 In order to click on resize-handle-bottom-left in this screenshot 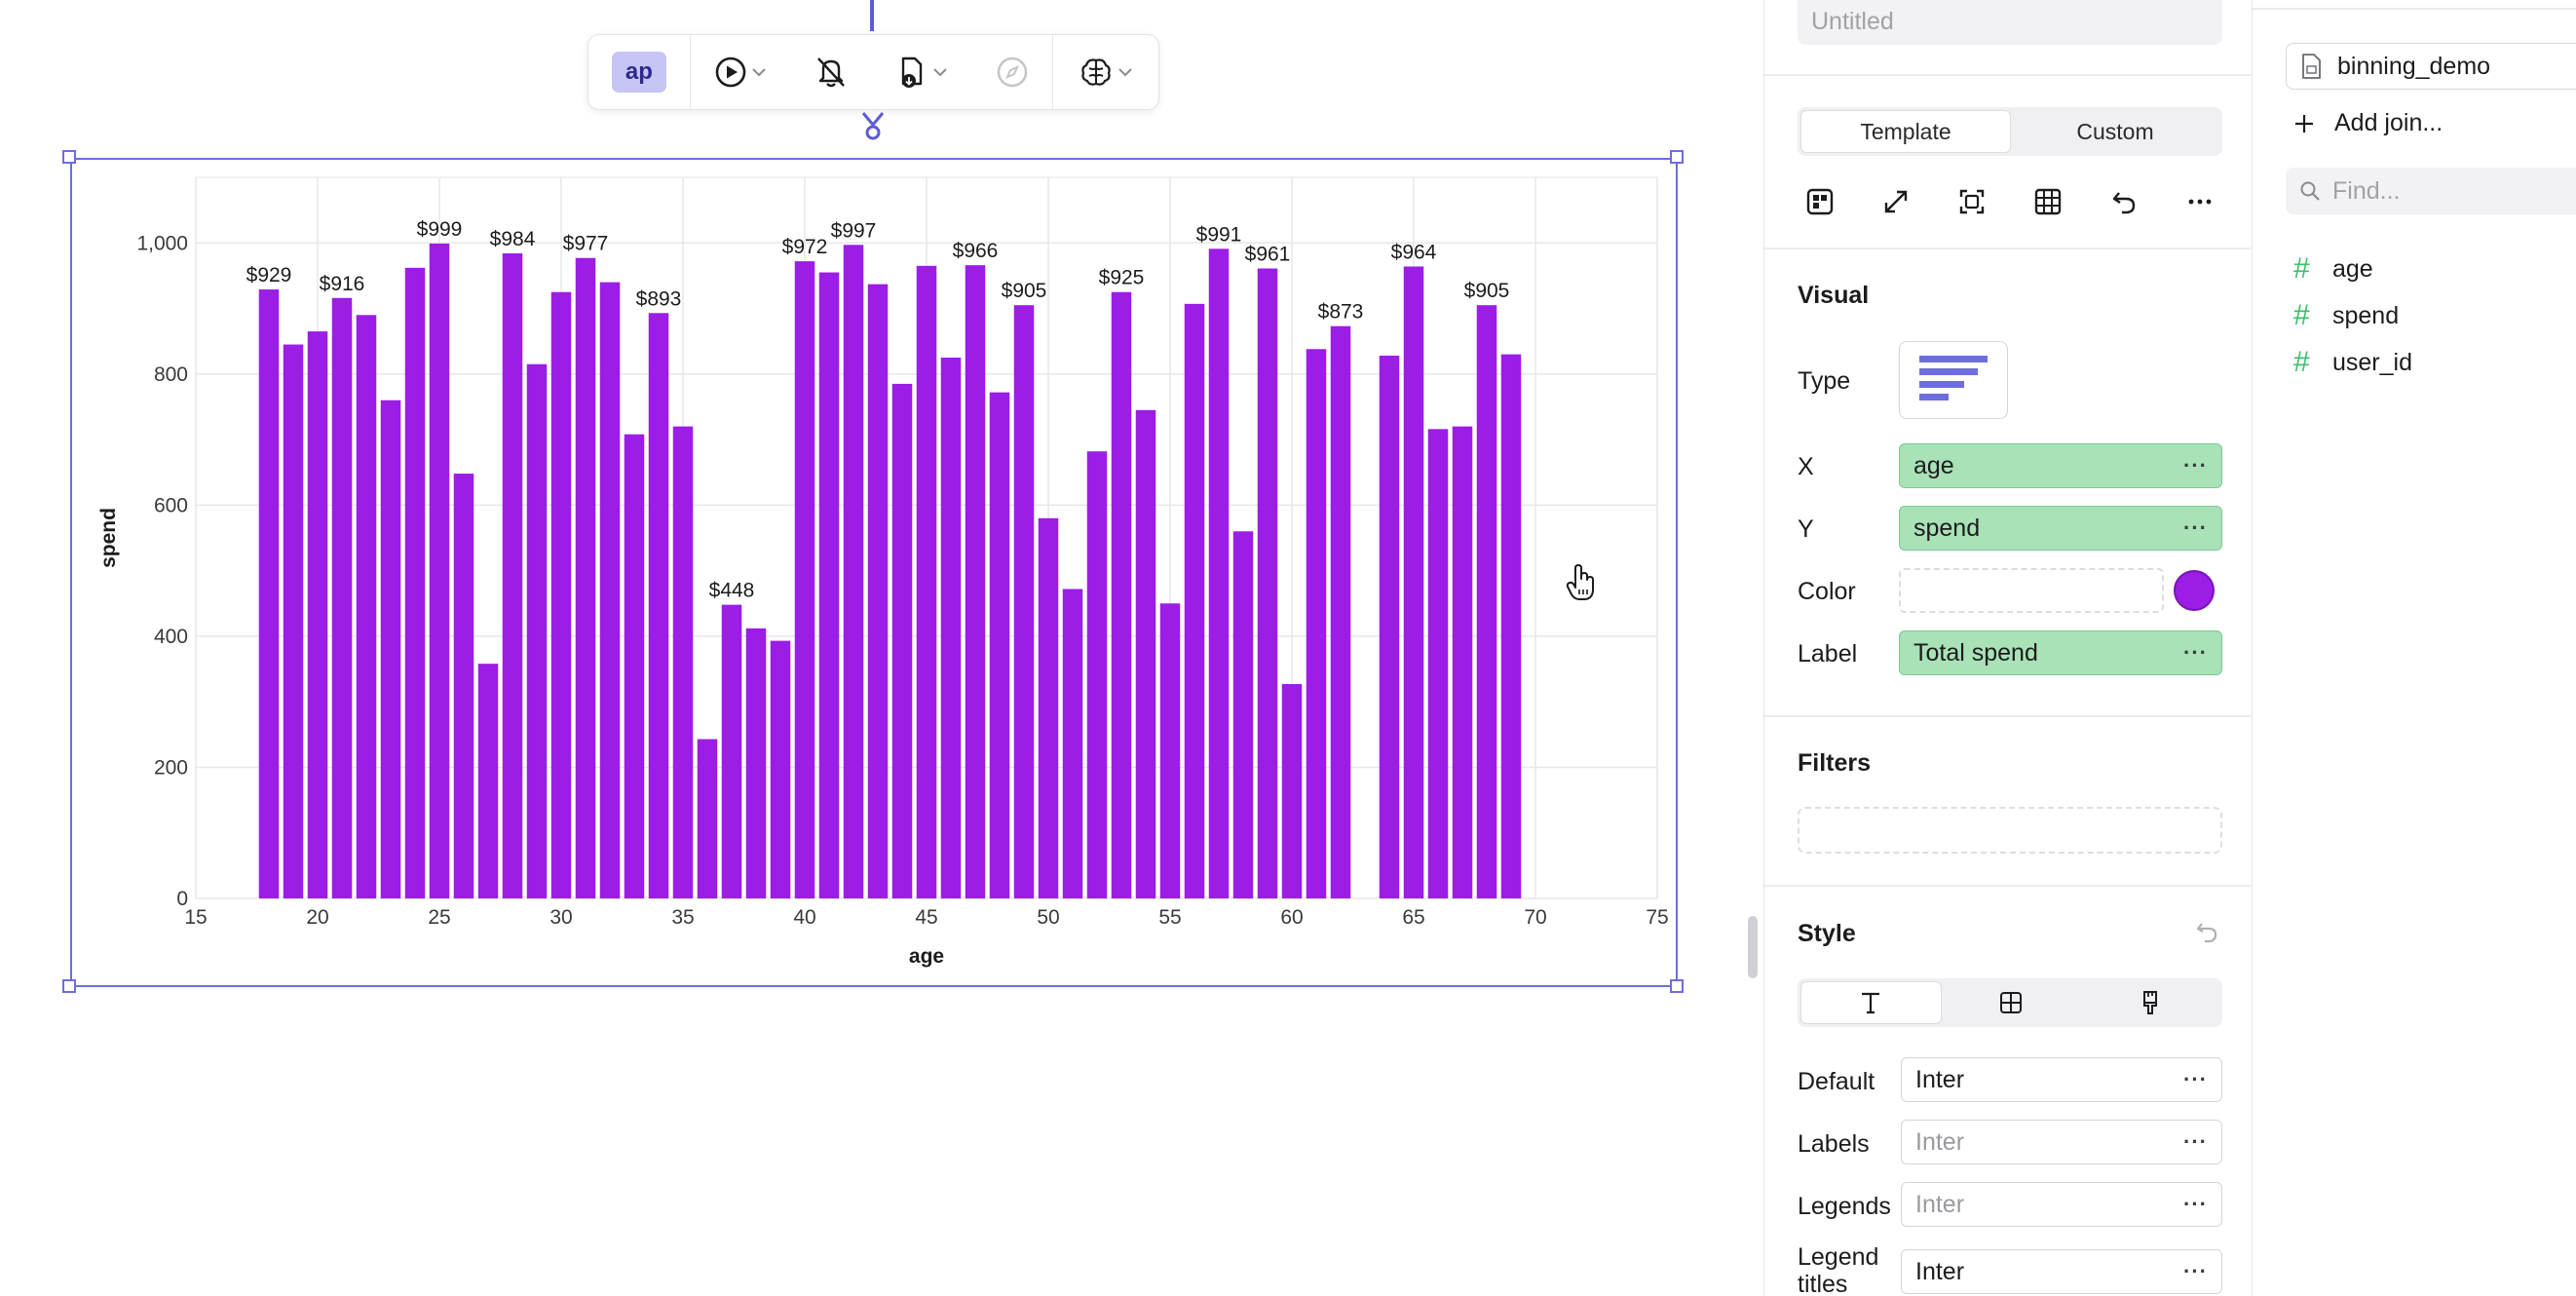, I will do `click(69, 986)`.